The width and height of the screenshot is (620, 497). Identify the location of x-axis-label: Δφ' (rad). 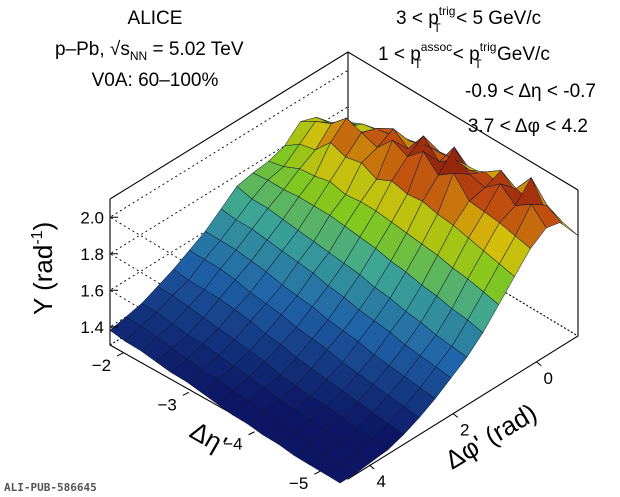
(491, 436).